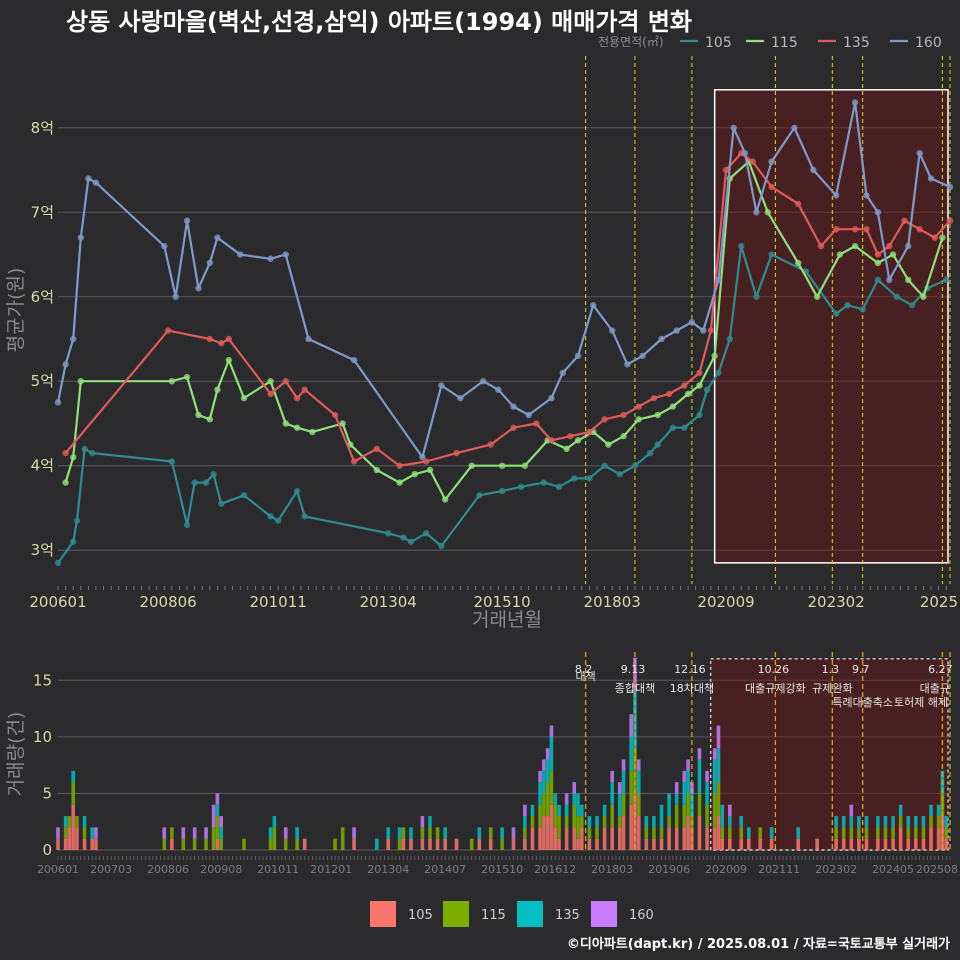 The image size is (960, 960). What do you see at coordinates (16, 310) in the screenshot?
I see `price-y-axis-title: 평균가(원)` at bounding box center [16, 310].